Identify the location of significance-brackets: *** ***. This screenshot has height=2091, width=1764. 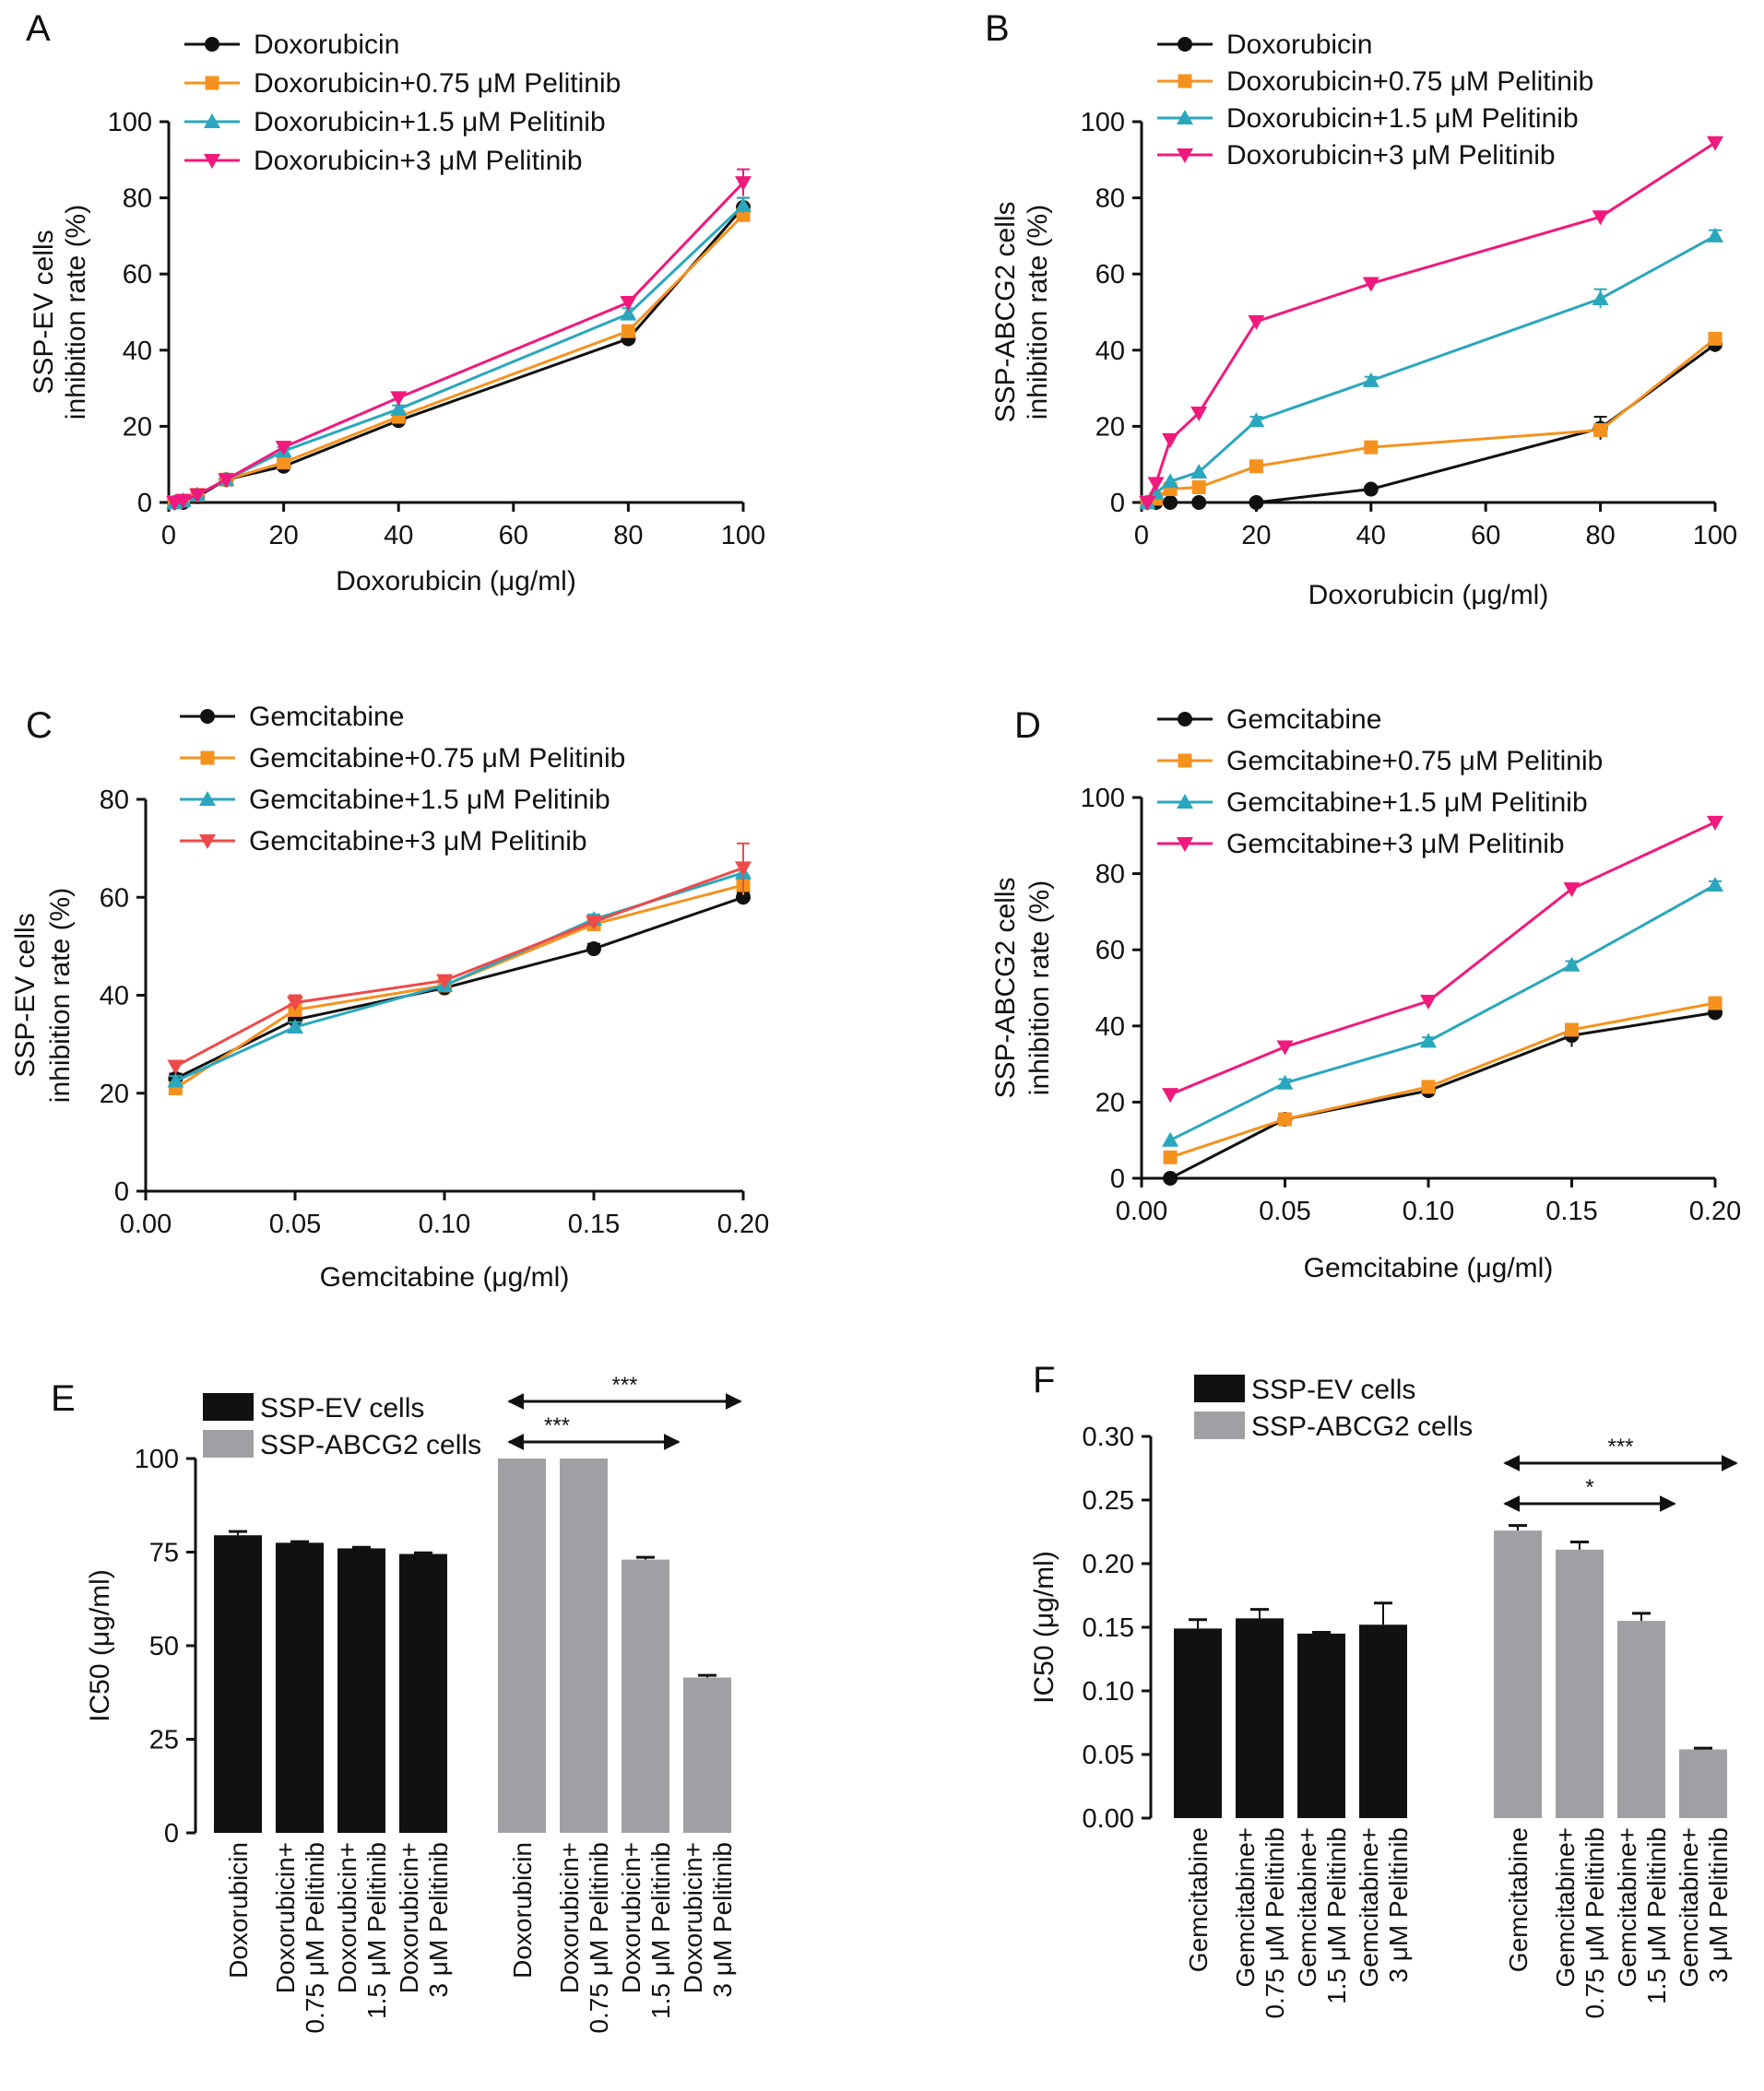
(624, 1411).